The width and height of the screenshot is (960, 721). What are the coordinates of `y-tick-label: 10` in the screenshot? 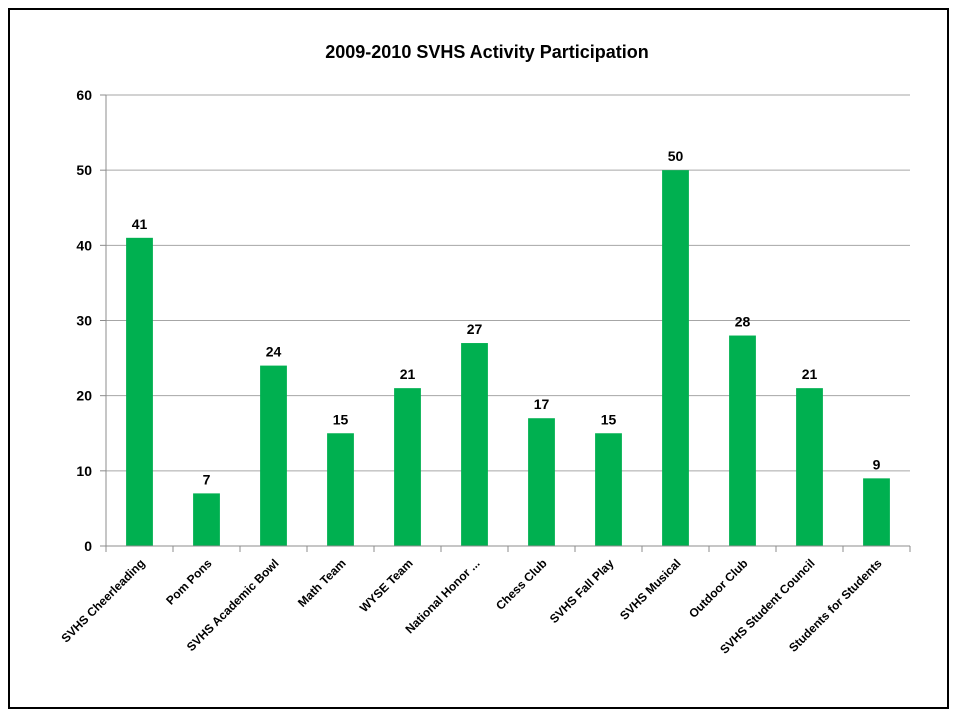 It's located at (84, 471).